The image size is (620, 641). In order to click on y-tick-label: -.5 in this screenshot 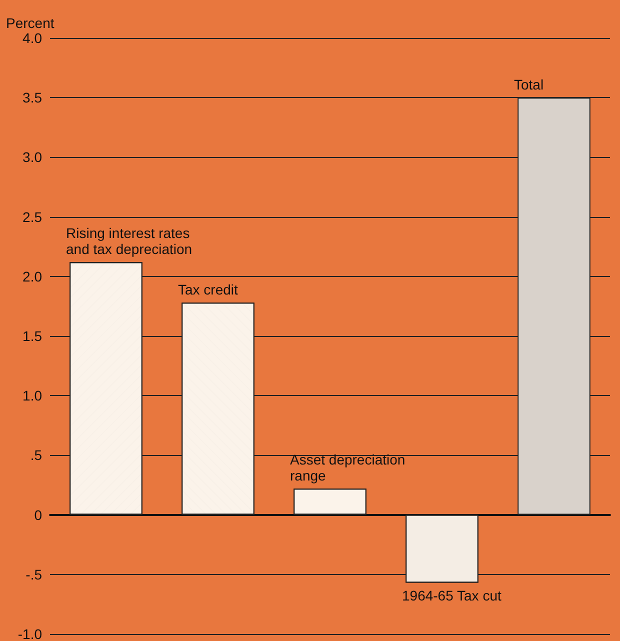, I will do `click(34, 574)`.